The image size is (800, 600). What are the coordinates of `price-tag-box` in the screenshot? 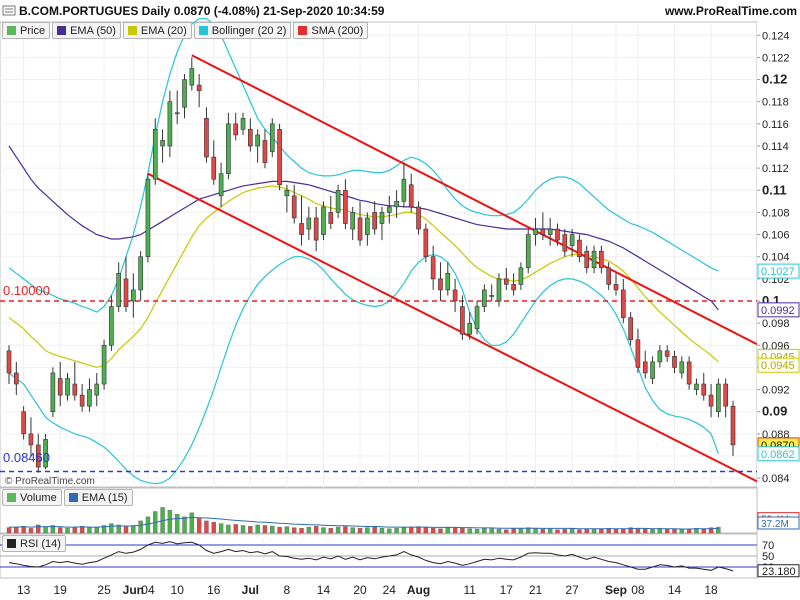 It's located at (778, 310).